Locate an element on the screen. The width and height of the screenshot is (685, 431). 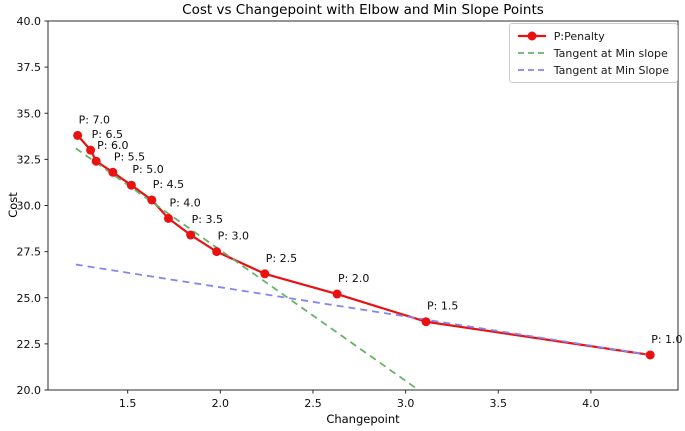
x-tick-label: 2.5 is located at coordinates (313, 403).